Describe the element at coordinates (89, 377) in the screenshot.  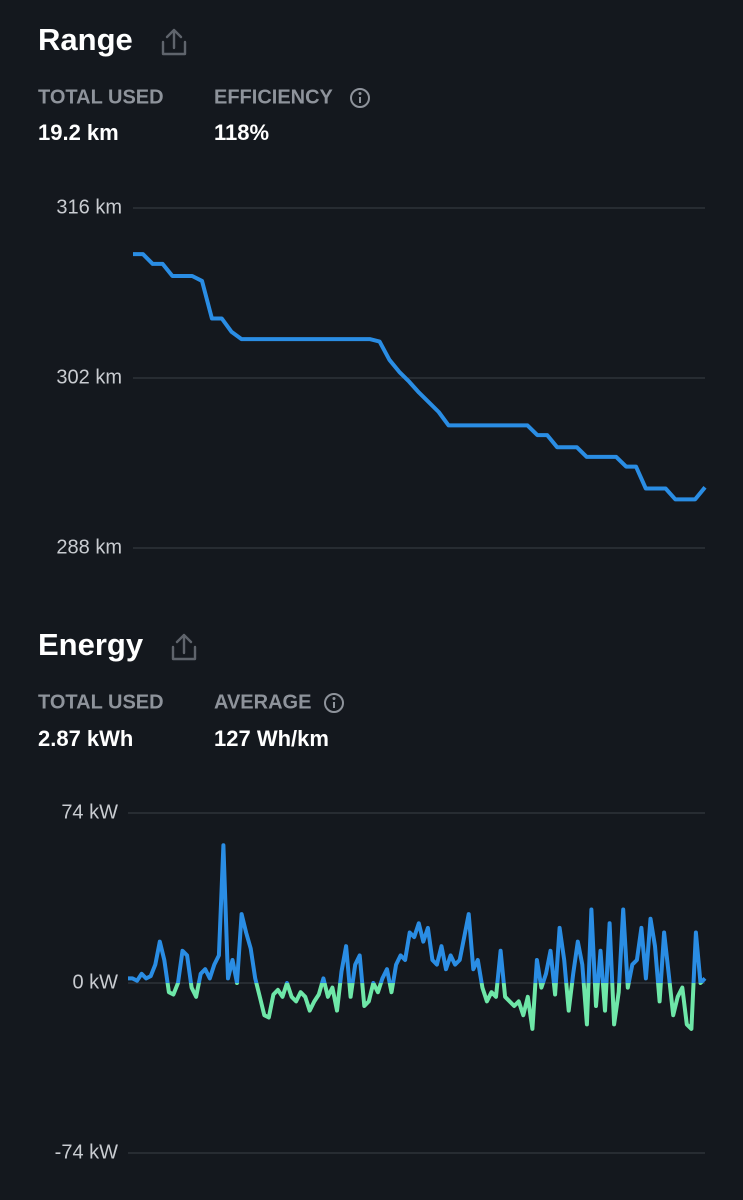
I see `y-tick-label: 302 km` at that location.